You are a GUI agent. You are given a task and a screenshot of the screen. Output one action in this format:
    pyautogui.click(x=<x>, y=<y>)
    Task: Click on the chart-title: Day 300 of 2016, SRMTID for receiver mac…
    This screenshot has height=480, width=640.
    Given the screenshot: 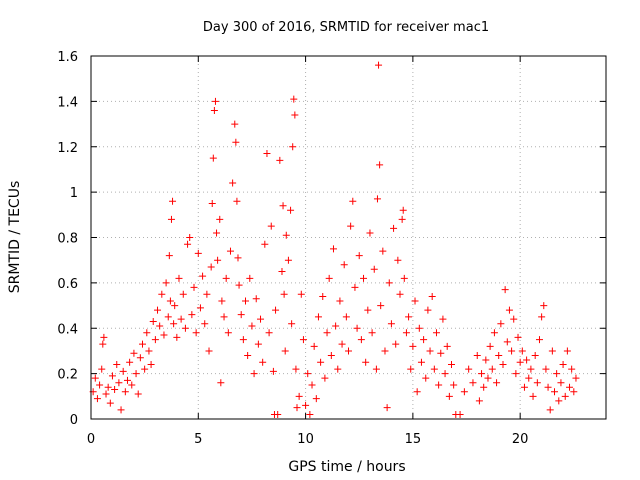 What is the action you would take?
    pyautogui.click(x=346, y=27)
    